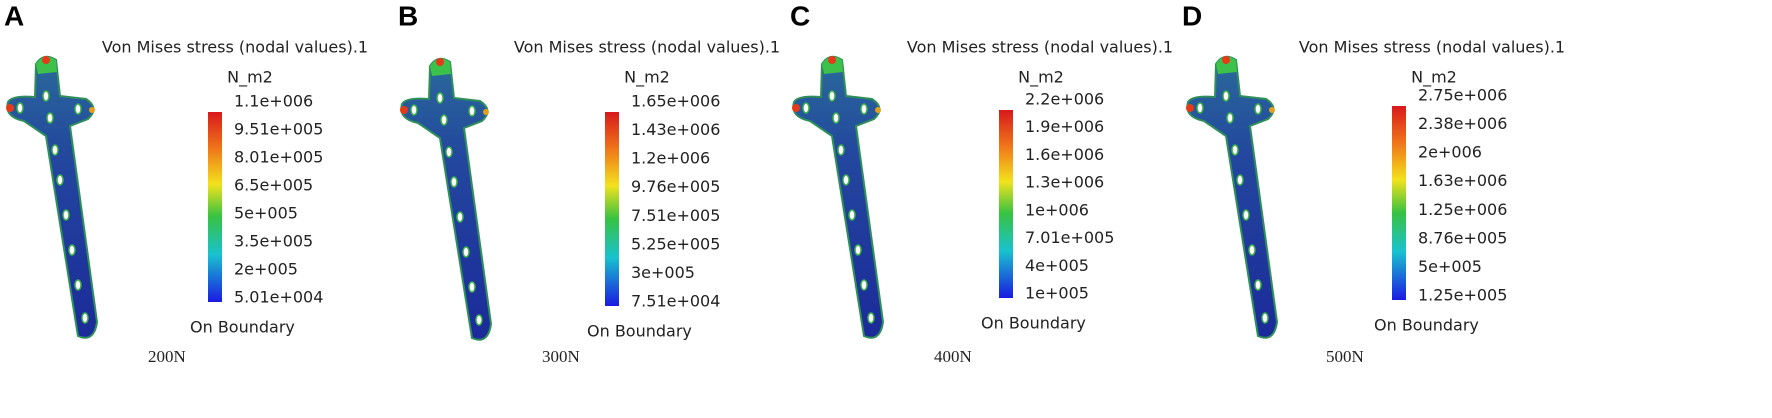 Image resolution: width=1772 pixels, height=418 pixels. Describe the element at coordinates (1462, 237) in the screenshot. I see `scale-label: 8.76e+005` at that location.